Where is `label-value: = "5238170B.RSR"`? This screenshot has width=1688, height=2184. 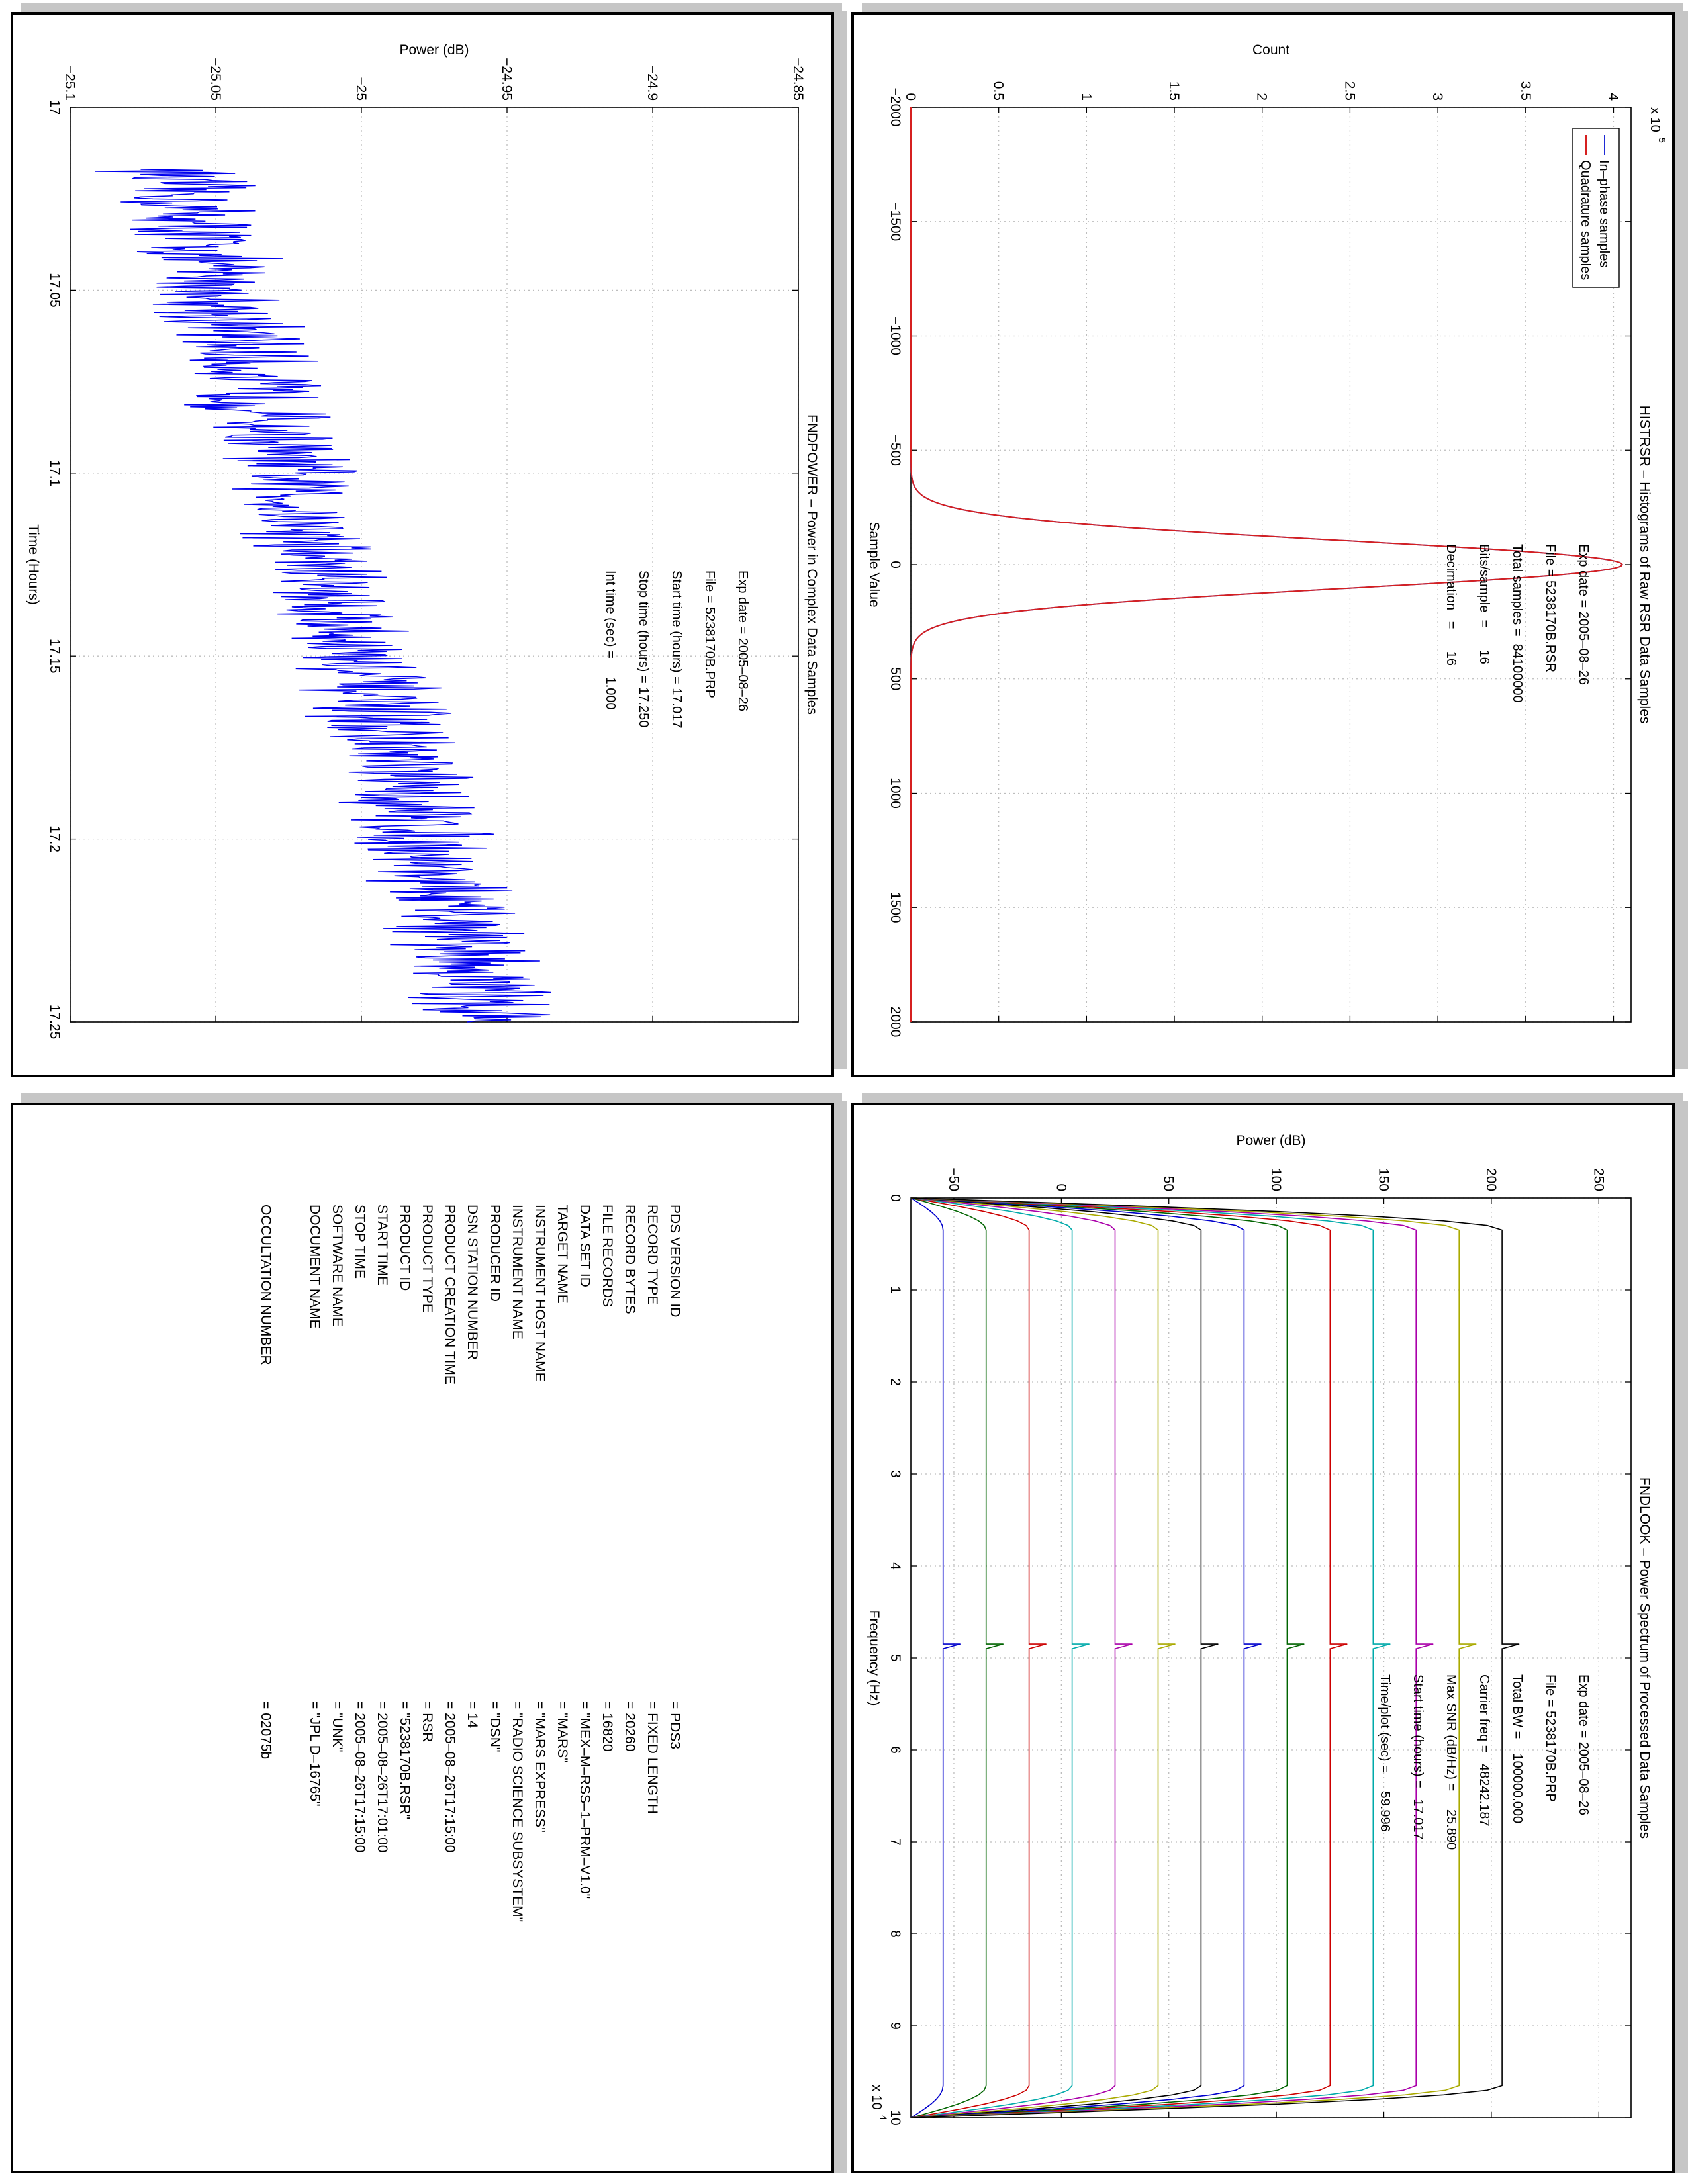 label-value: = "5238170B.RSR" is located at coordinates (405, 1760).